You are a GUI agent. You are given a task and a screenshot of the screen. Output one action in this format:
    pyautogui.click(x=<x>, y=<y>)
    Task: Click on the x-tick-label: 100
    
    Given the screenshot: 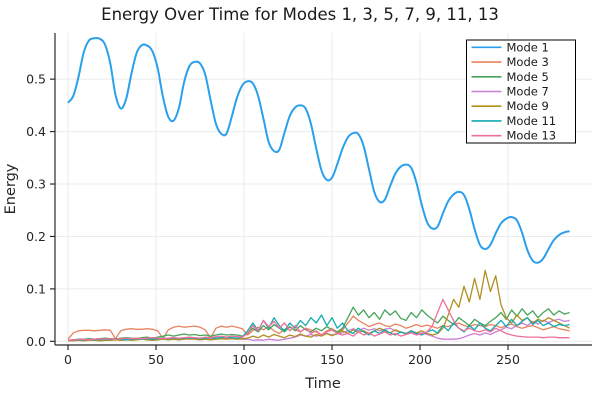 What is the action you would take?
    pyautogui.click(x=244, y=359)
    